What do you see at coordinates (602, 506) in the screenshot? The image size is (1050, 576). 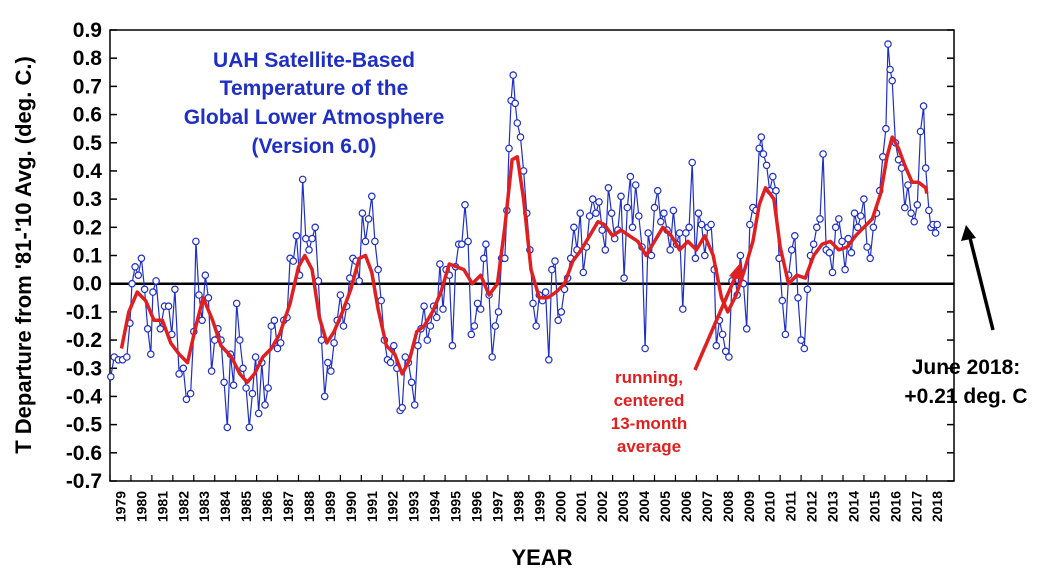 I see `x-tick-label: 2002` at bounding box center [602, 506].